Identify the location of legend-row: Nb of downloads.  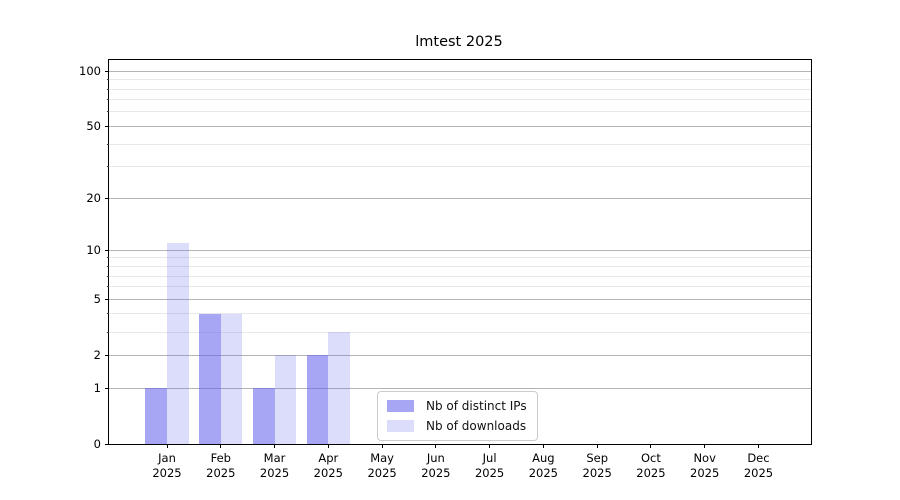
(457, 426).